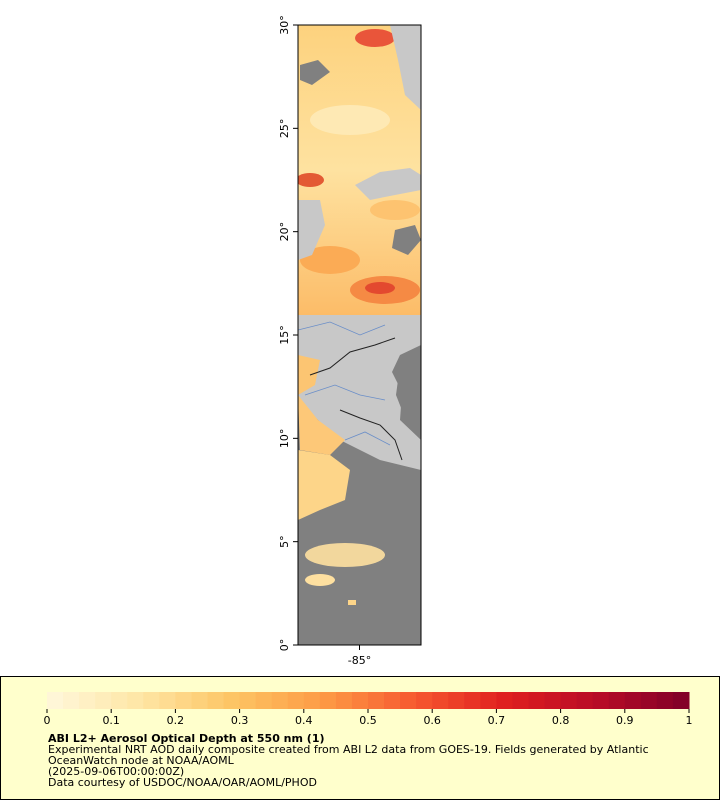  Describe the element at coordinates (116, 771) in the screenshot. I see `legend-line: (2025-09-06T00:00:00Z)` at that location.